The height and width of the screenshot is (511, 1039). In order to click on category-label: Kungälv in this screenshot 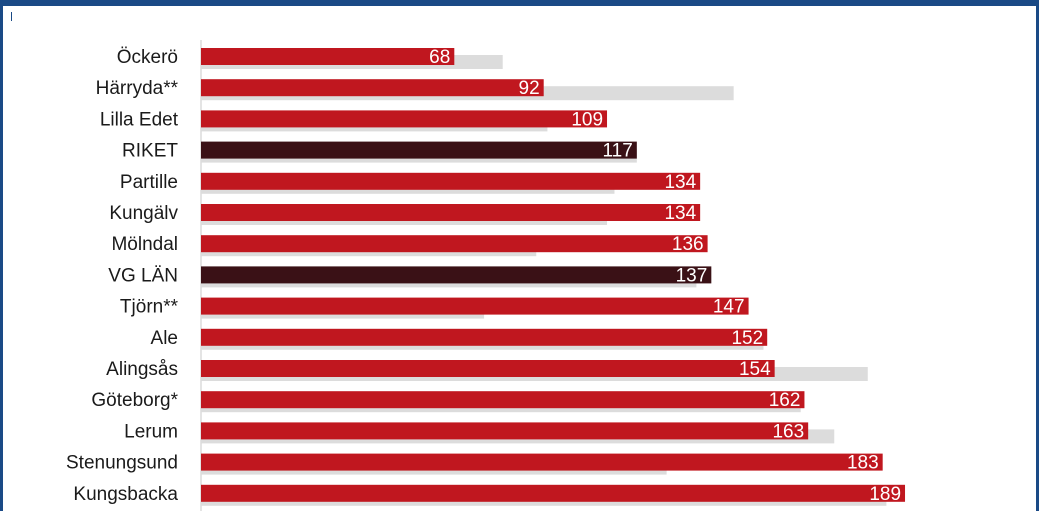, I will do `click(143, 213)`.